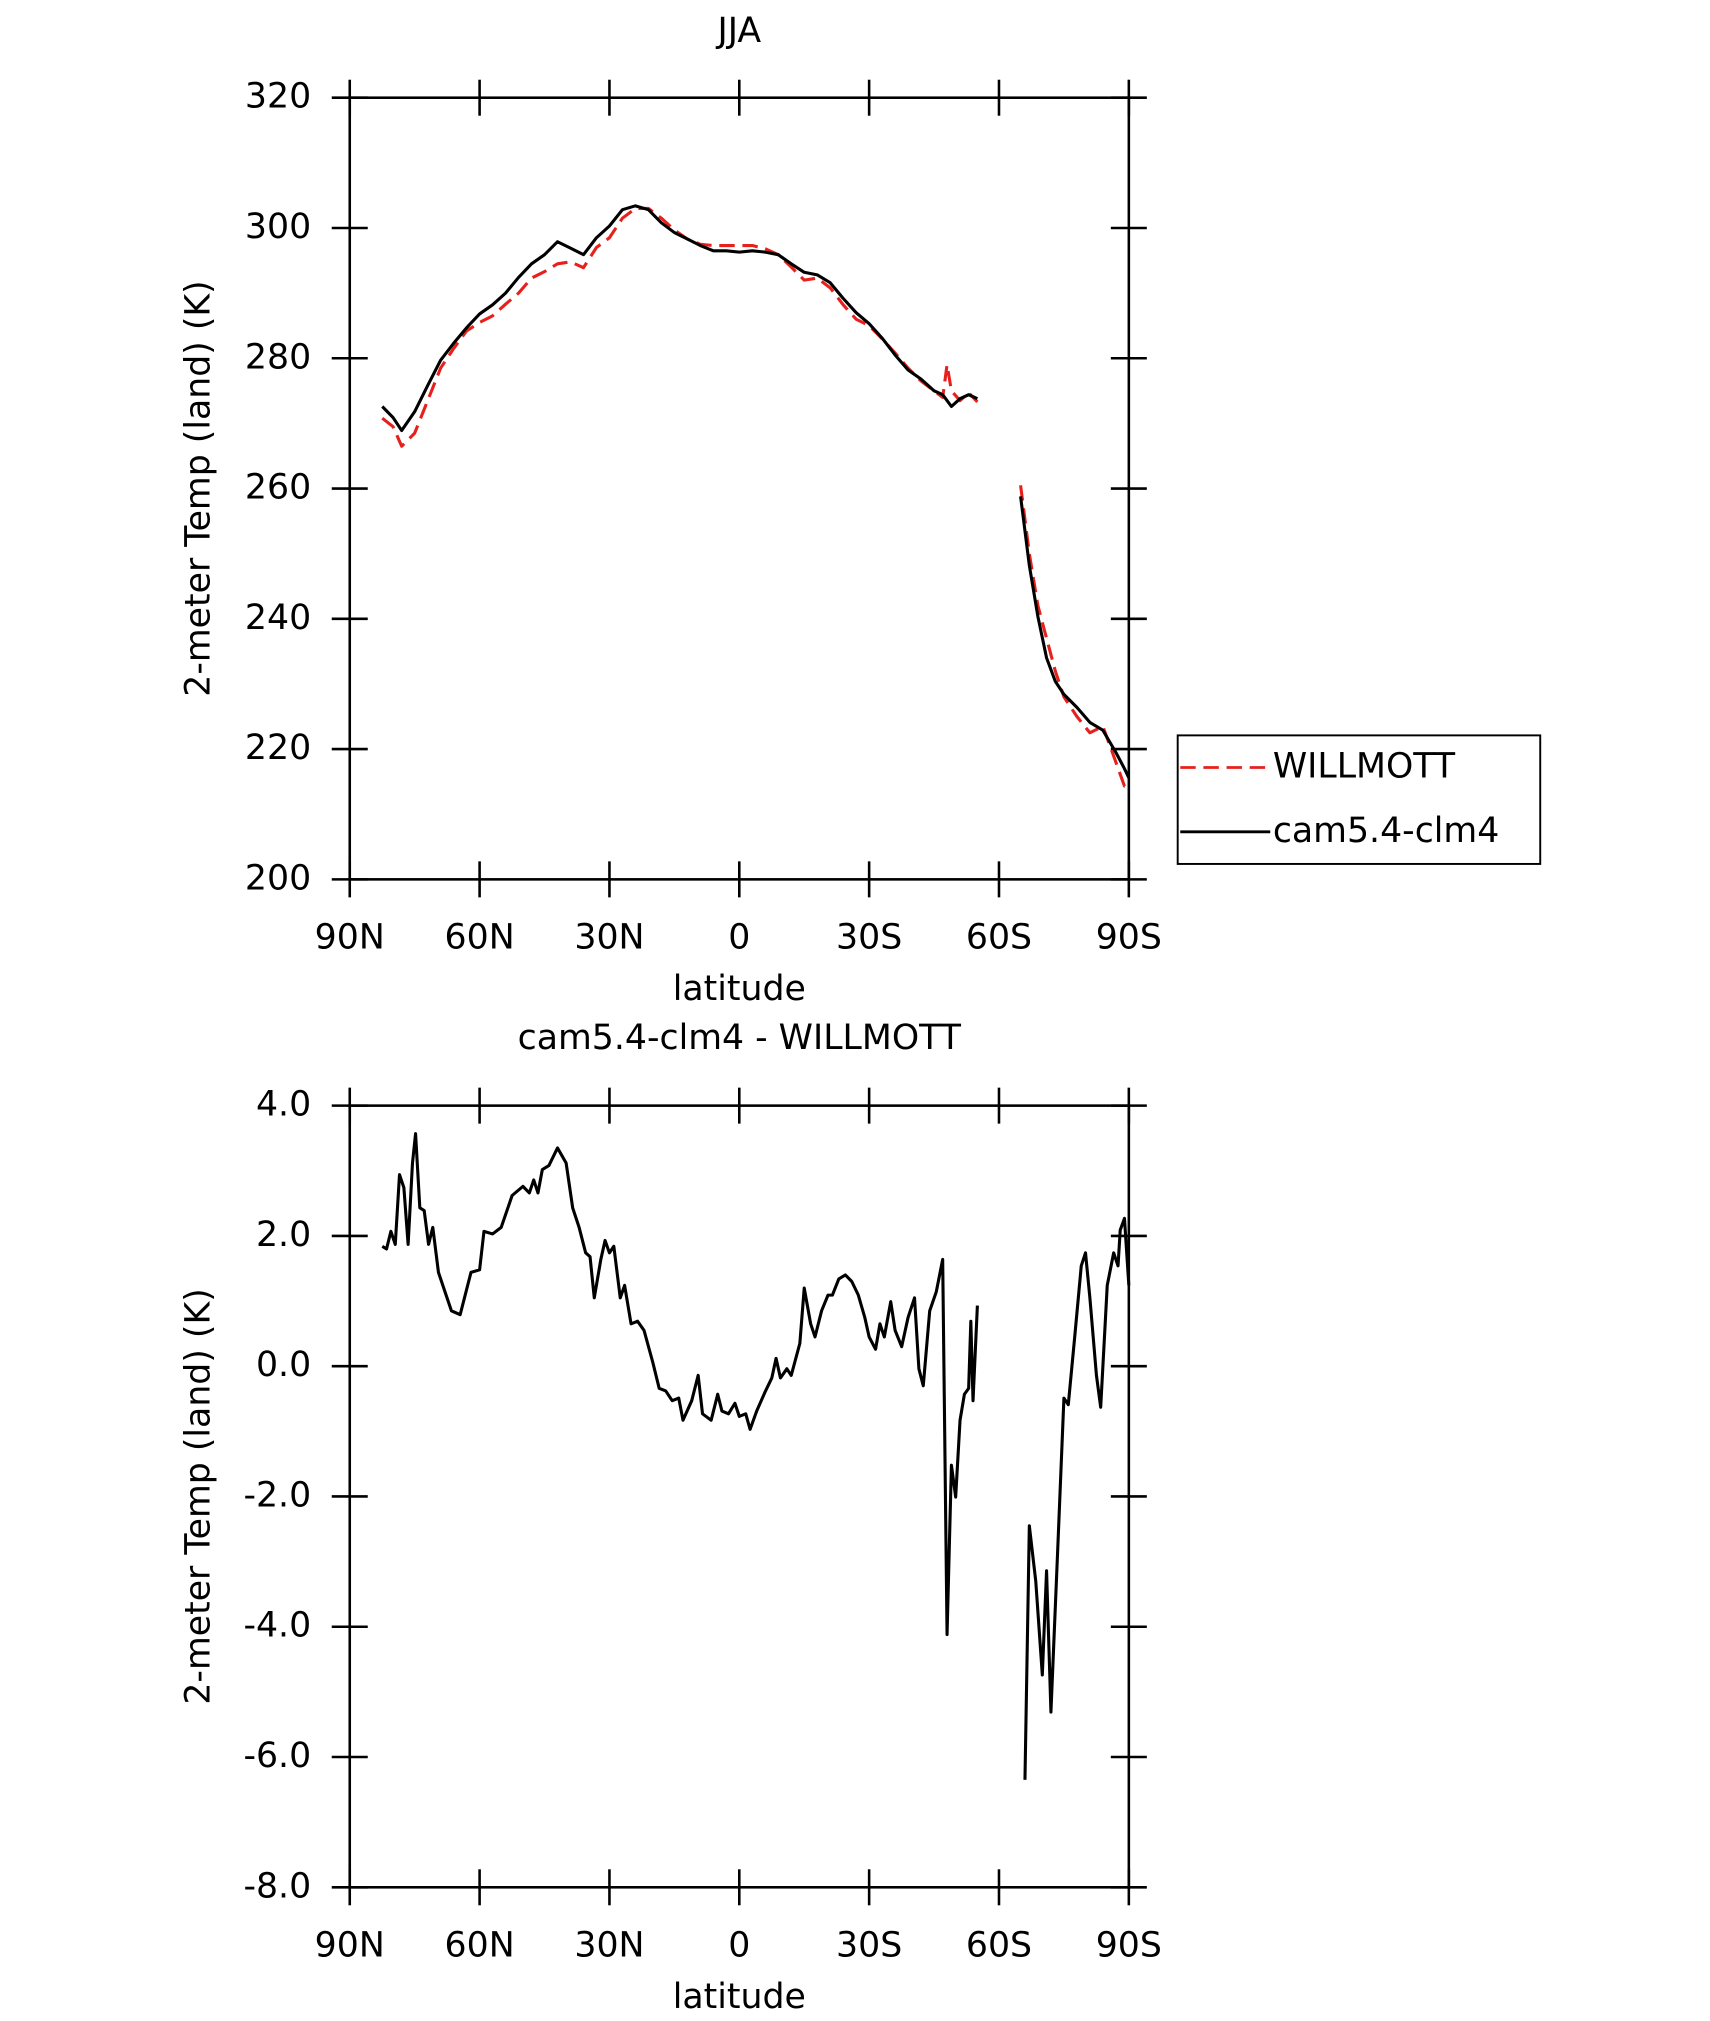 The width and height of the screenshot is (1710, 2021). I want to click on y-tick-label: -6.0, so click(277, 1756).